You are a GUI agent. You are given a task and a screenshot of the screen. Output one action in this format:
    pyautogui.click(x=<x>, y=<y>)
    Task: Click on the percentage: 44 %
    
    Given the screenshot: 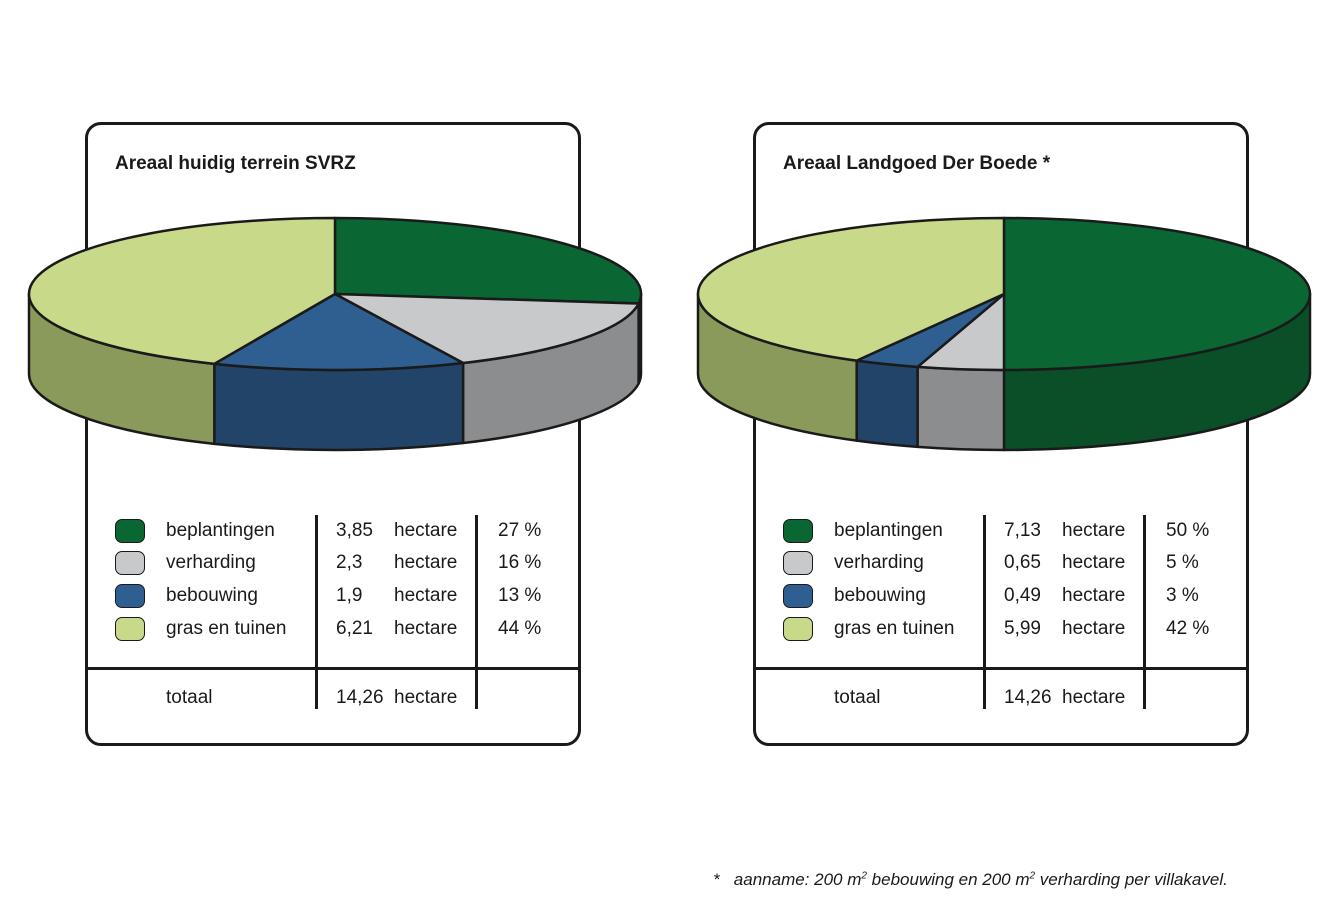 What is the action you would take?
    pyautogui.click(x=520, y=628)
    